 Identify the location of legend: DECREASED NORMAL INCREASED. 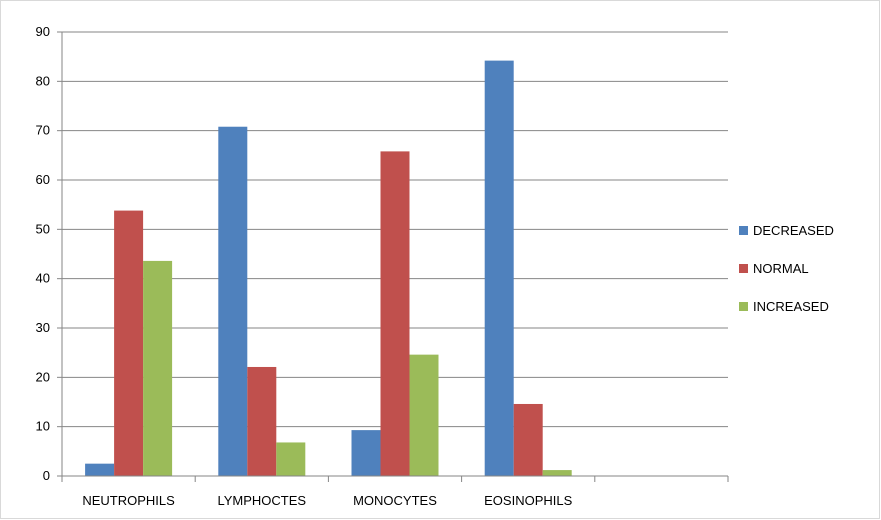
(786, 268).